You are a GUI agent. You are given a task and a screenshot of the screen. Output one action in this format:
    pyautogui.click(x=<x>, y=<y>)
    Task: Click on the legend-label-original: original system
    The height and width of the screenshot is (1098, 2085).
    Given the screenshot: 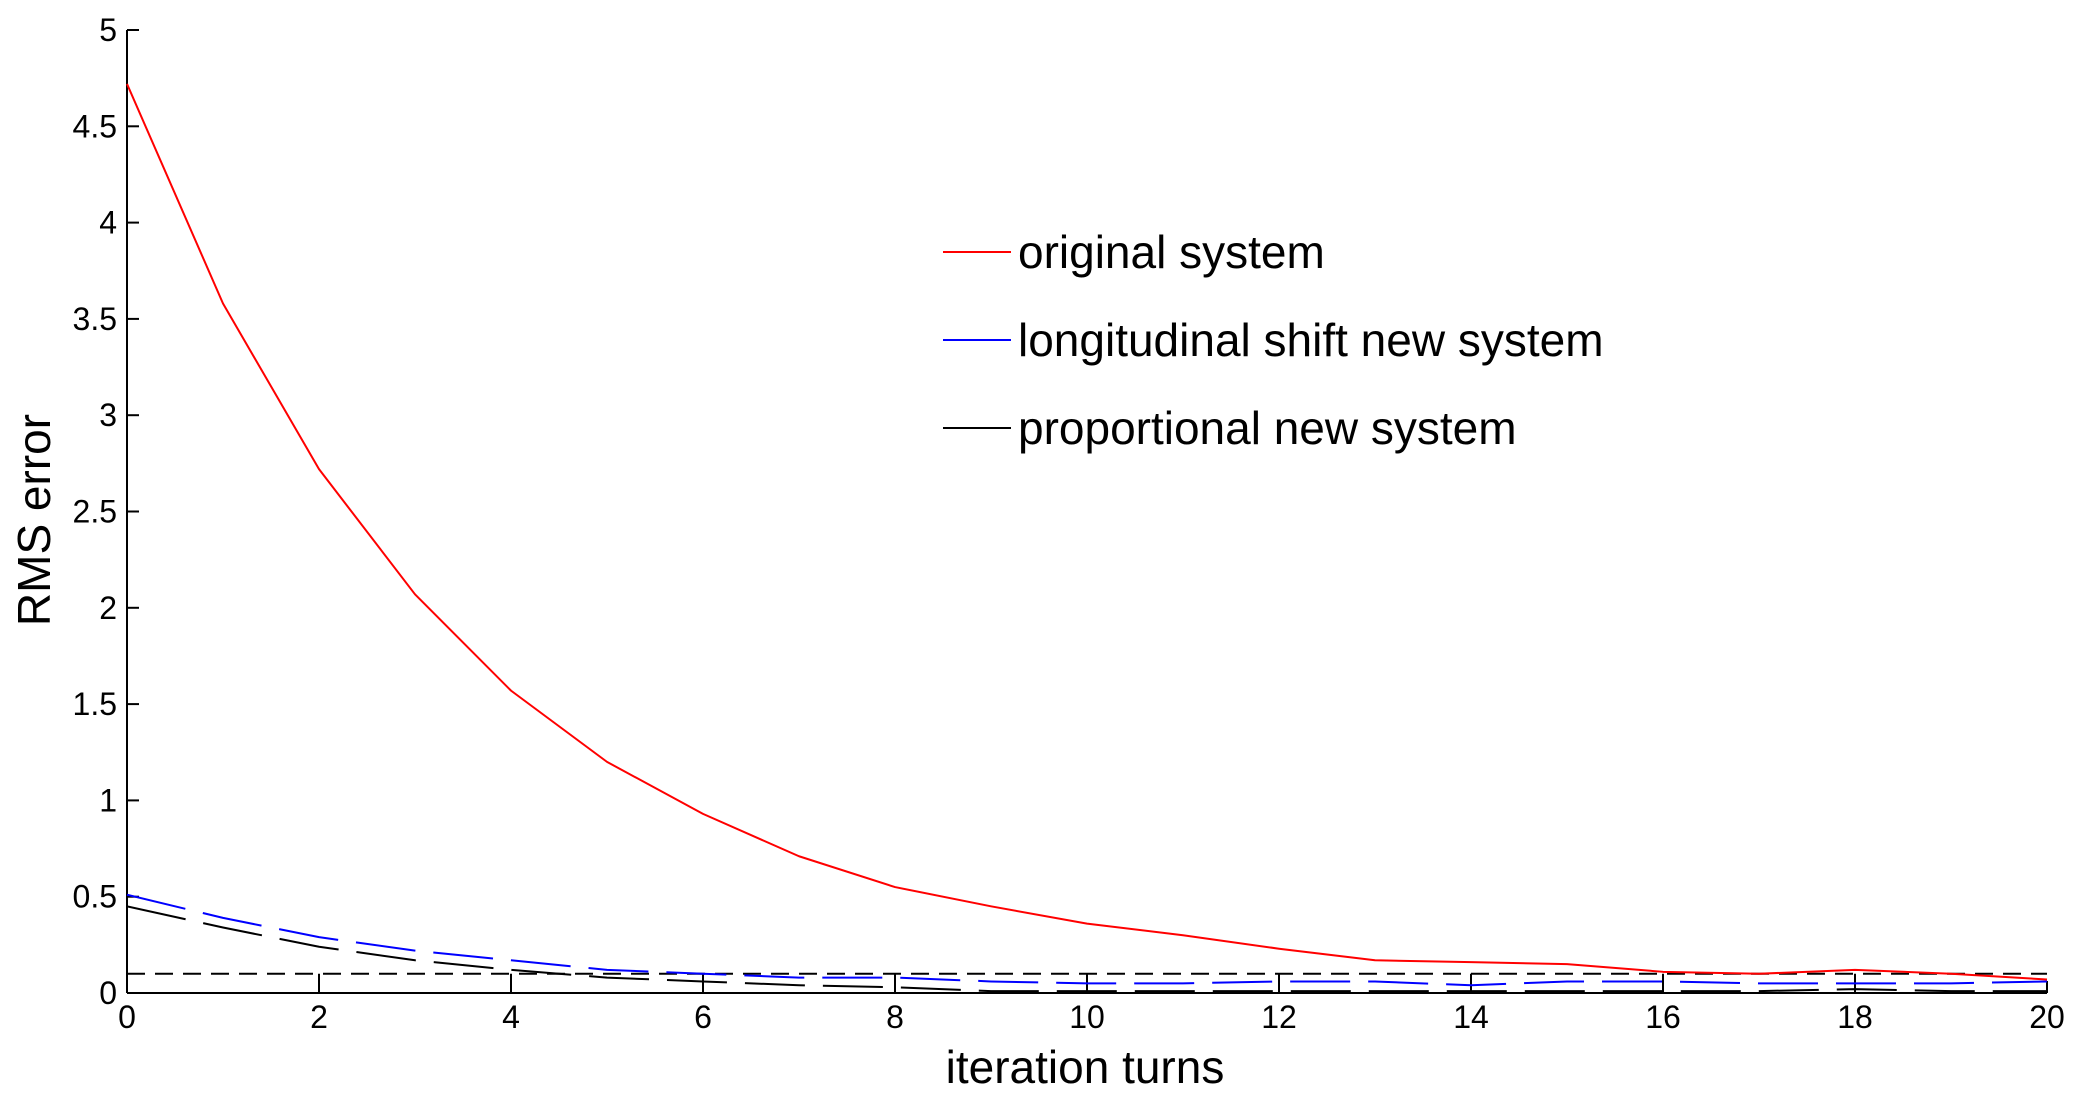 What is the action you would take?
    pyautogui.click(x=1171, y=252)
    